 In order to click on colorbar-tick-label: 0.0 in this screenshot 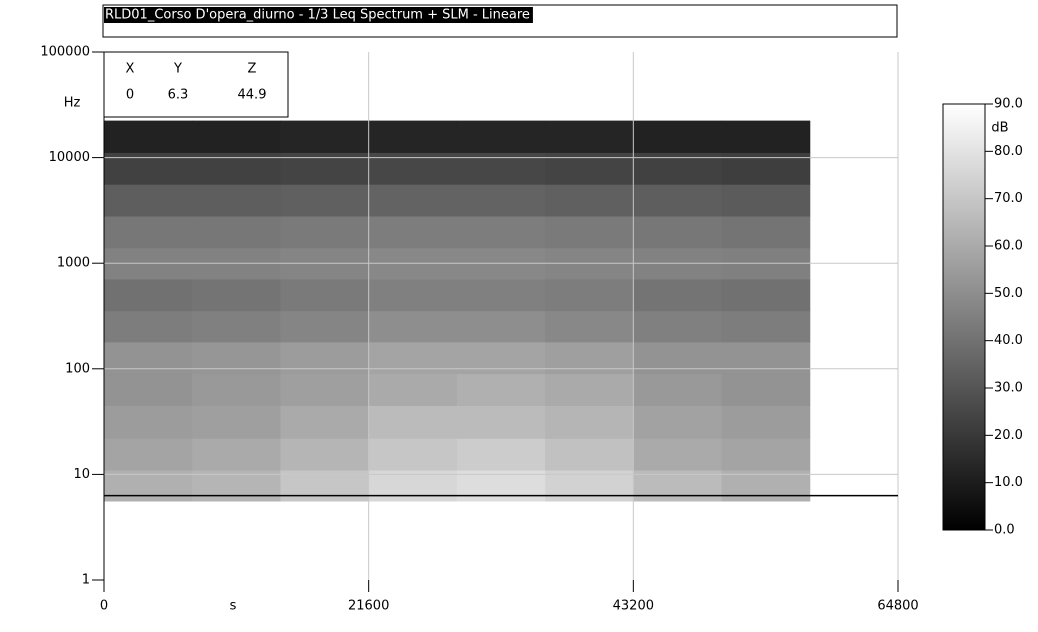, I will do `click(1004, 530)`.